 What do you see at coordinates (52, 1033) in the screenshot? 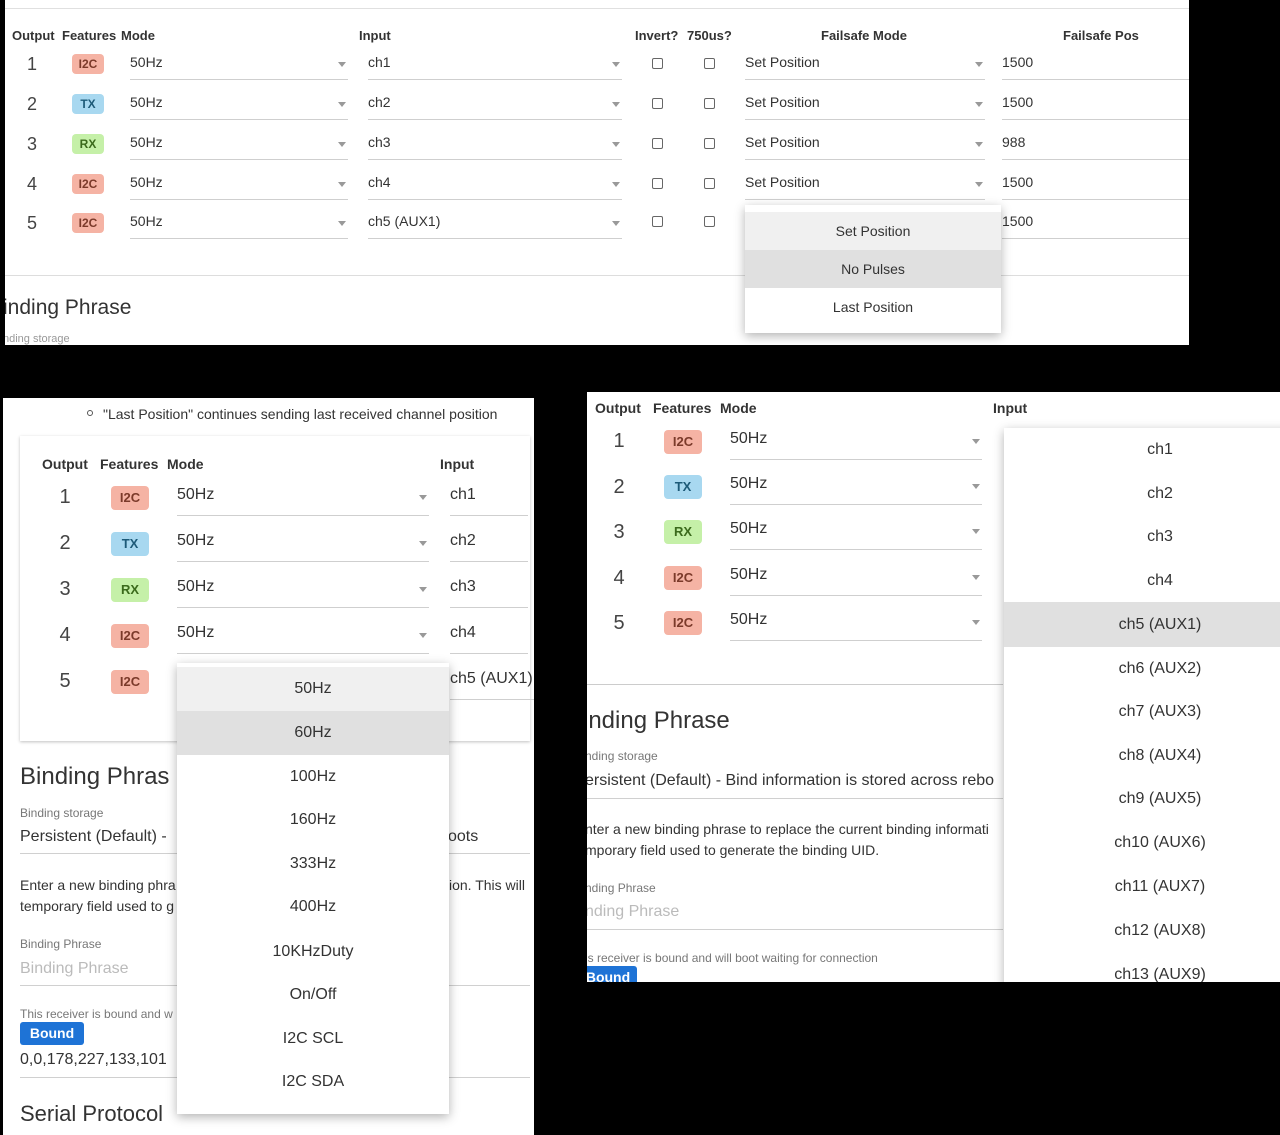
I see `bound-badge: Bound` at bounding box center [52, 1033].